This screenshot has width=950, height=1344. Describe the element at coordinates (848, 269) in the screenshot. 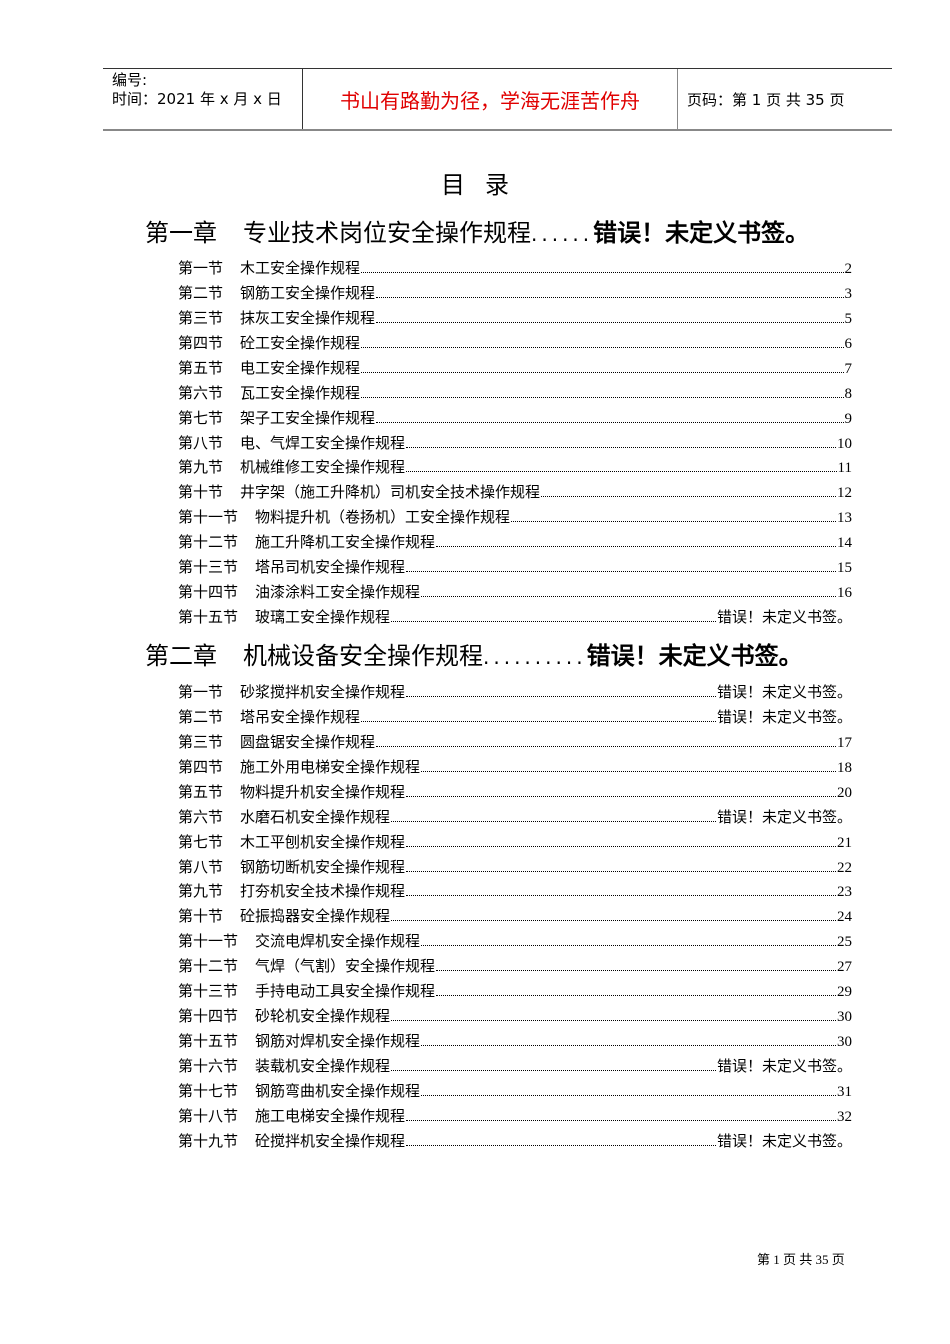

I see `section-page: 2` at that location.